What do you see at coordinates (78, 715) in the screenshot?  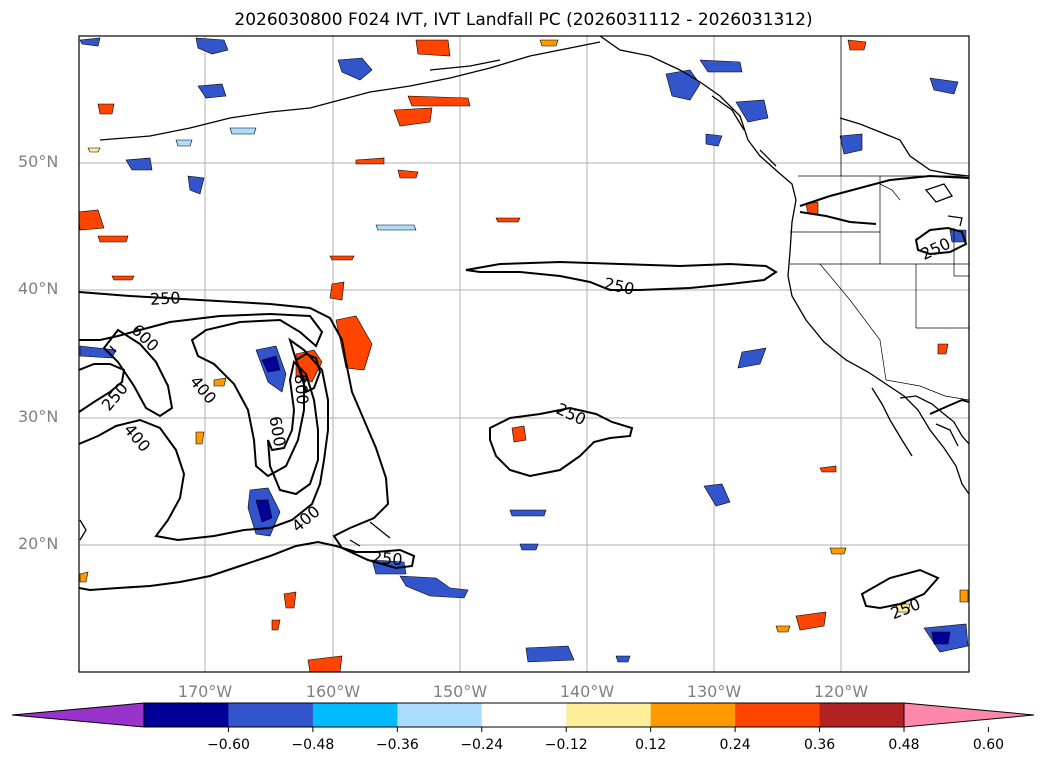 I see `colorbar-extend-min` at bounding box center [78, 715].